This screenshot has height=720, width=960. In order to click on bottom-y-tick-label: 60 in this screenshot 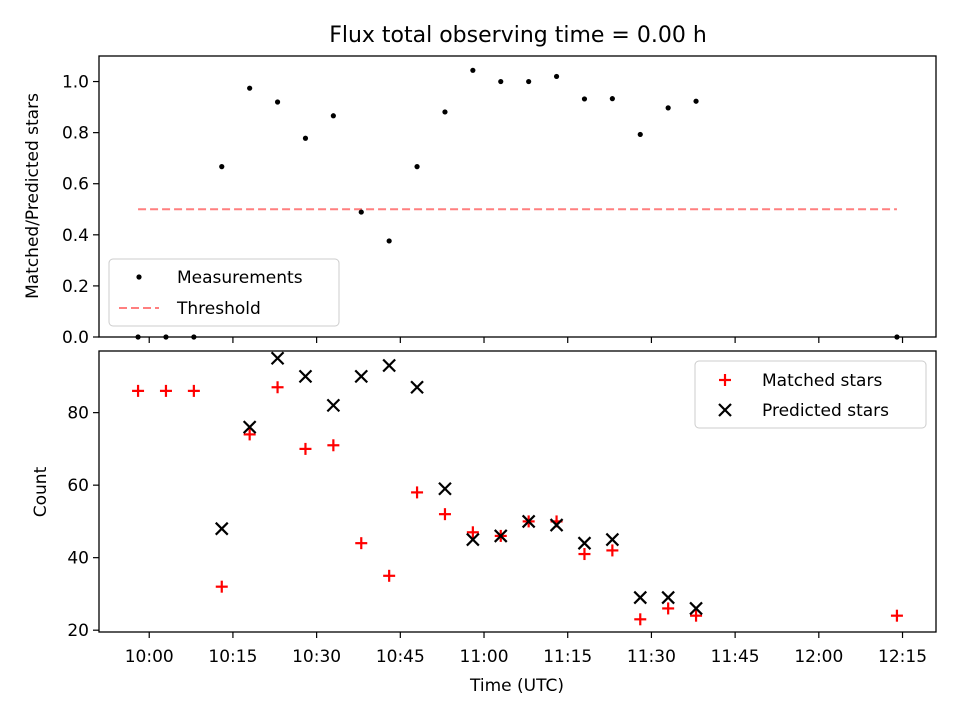, I will do `click(78, 486)`.